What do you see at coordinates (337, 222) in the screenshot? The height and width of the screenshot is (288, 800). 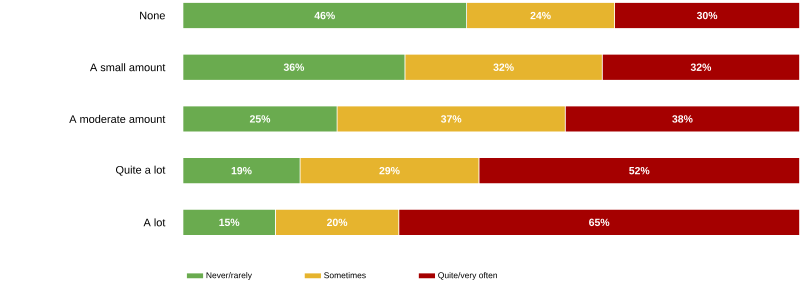 I see `data-label: 20%` at bounding box center [337, 222].